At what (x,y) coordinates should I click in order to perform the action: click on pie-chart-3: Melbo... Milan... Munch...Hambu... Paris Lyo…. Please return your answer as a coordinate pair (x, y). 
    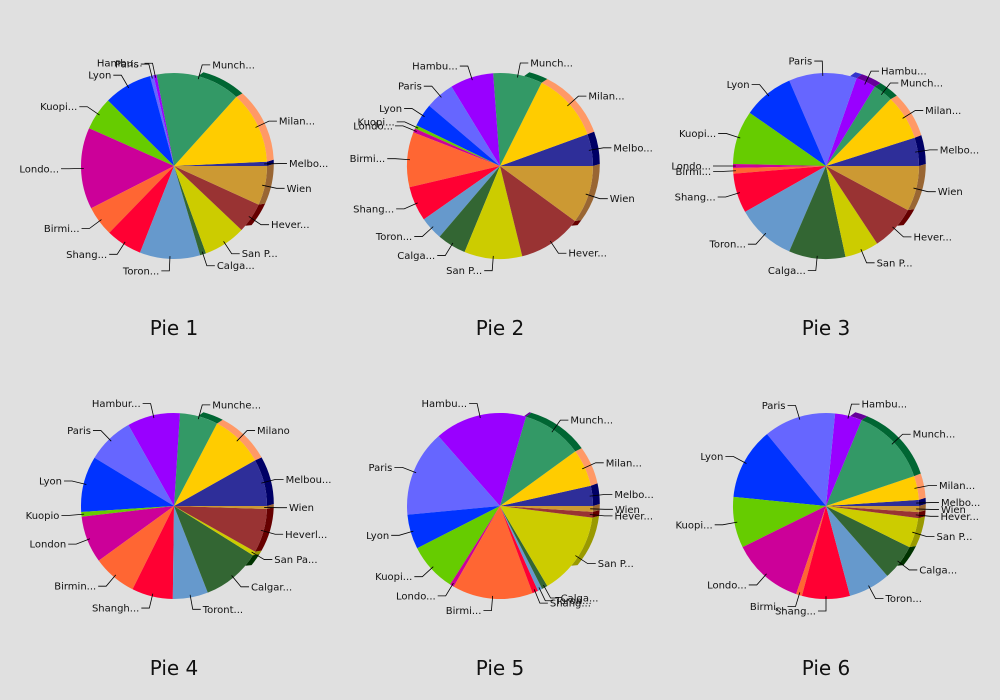
    Looking at the image, I should click on (825, 198).